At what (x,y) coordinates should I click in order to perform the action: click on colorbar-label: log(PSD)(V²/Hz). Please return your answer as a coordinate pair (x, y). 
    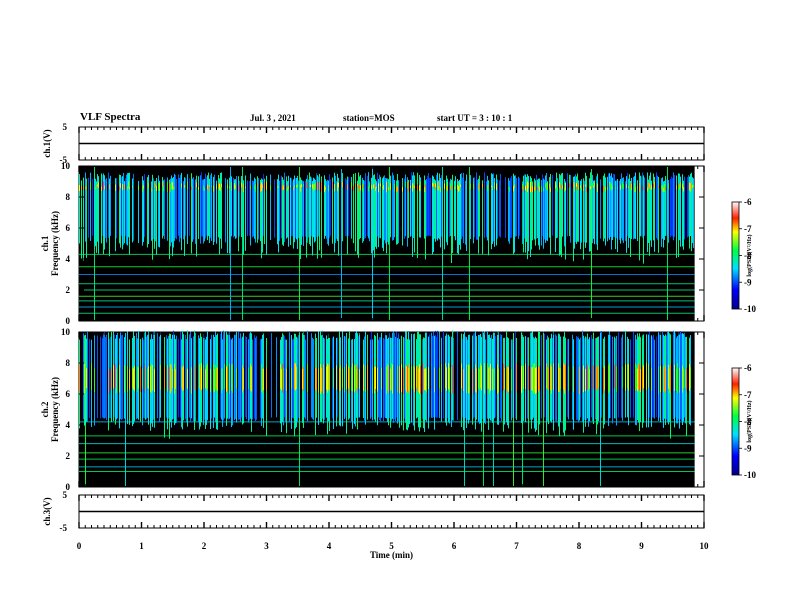
    Looking at the image, I should click on (749, 421).